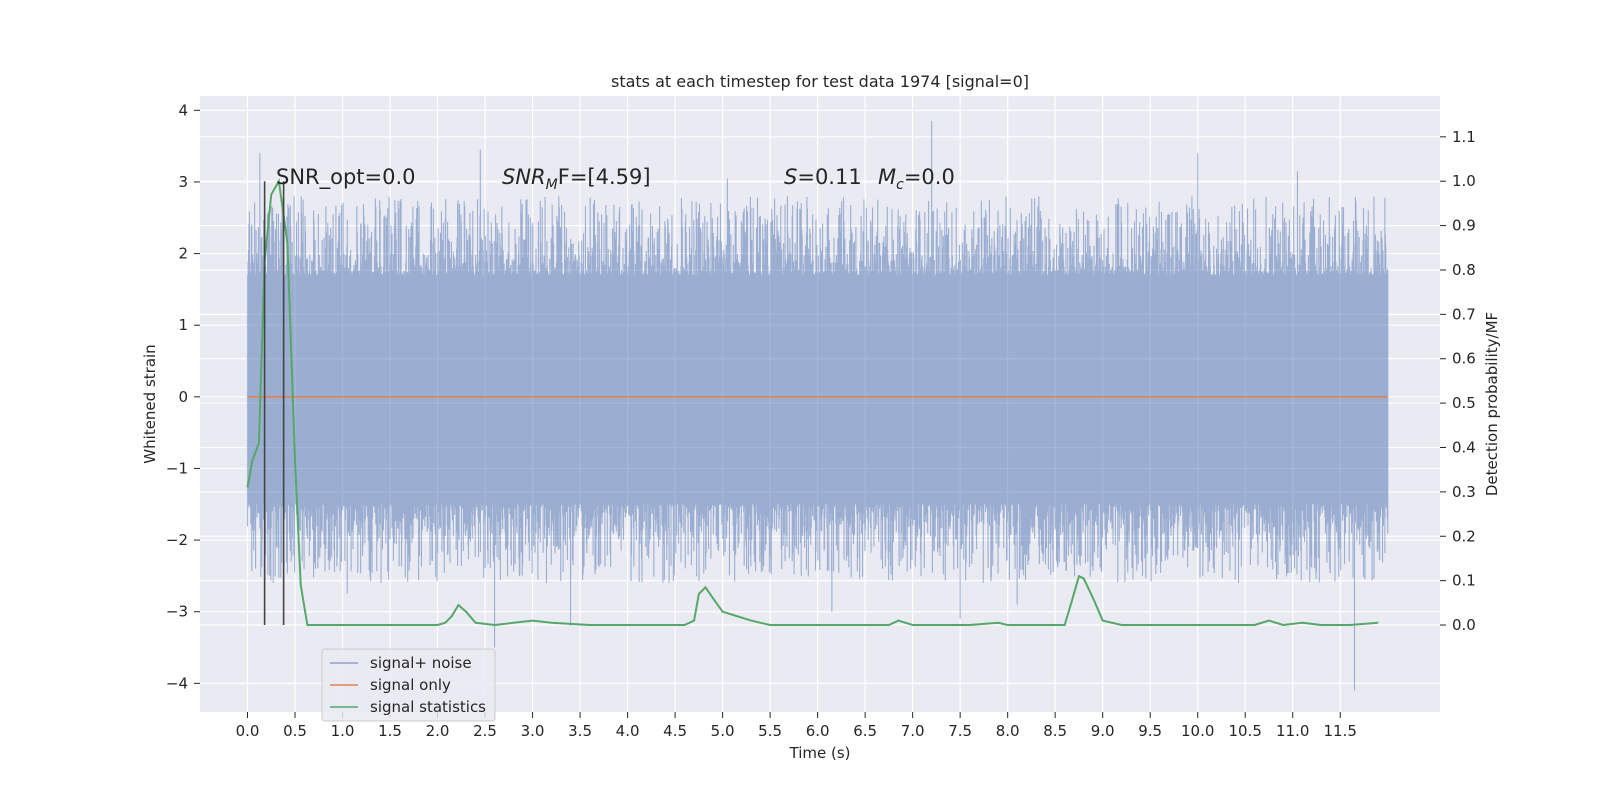  What do you see at coordinates (1458, 381) in the screenshot?
I see `y2-axis-ticks: 0.0 0.1 0.2 0.3 0.4 0.5 0.6 0.7 0.8 0.9 1.0 1.1` at bounding box center [1458, 381].